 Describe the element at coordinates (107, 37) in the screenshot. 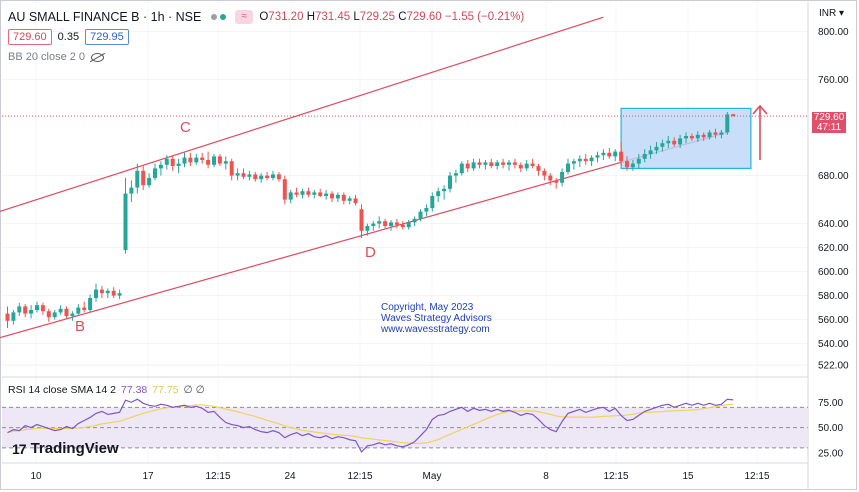

I see `buy-price-button: 729.95` at that location.